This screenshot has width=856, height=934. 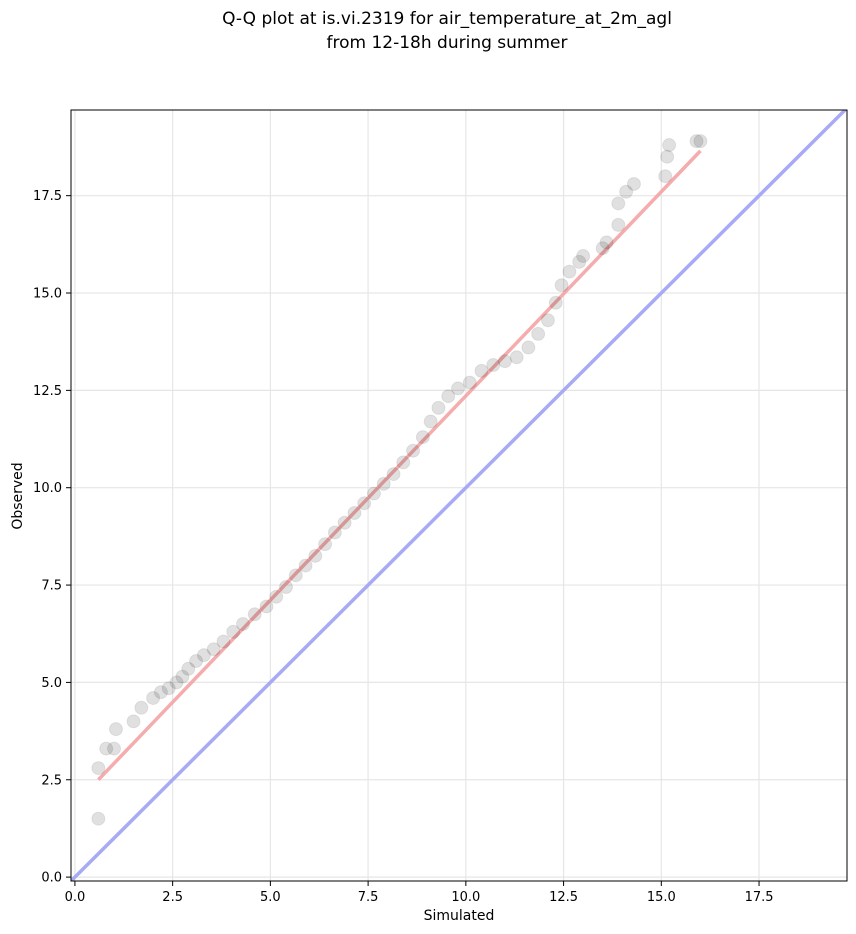 I want to click on x-tick-label: 7.5, so click(x=368, y=897).